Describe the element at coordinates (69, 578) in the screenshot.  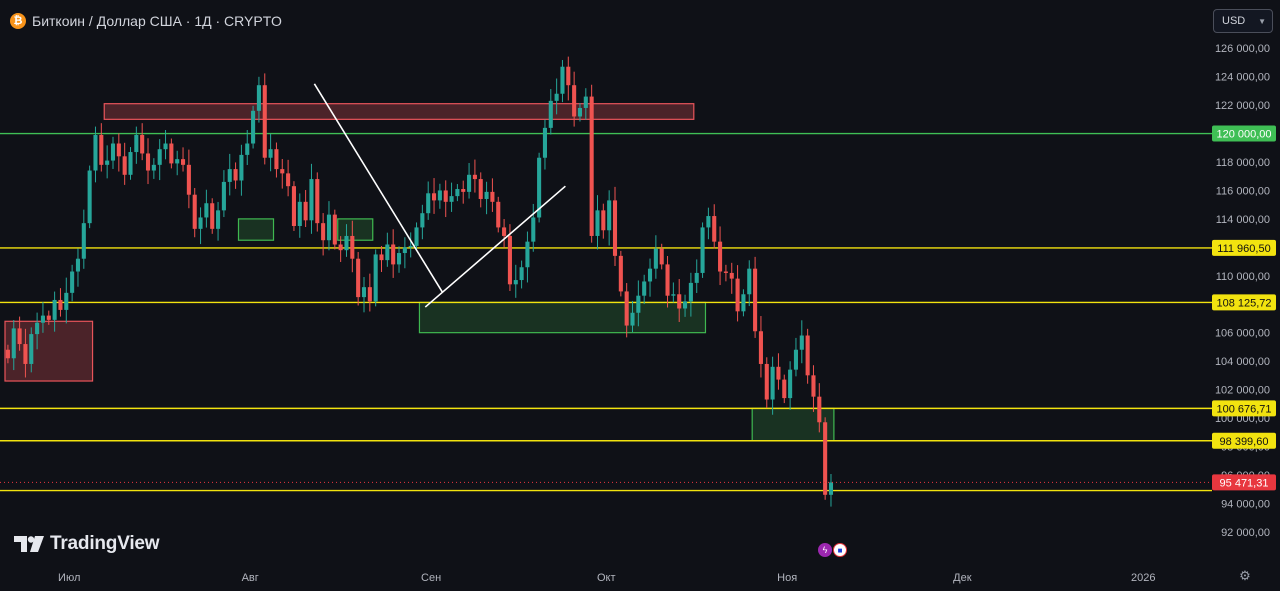
I see `x-tick-label-0: Июл` at that location.